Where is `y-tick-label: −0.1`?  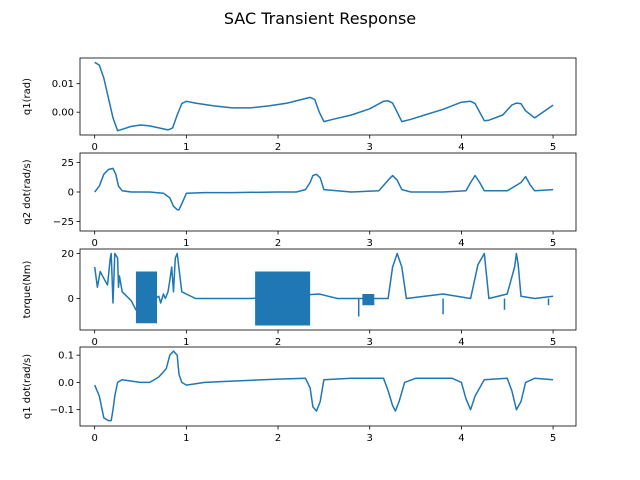 y-tick-label: −0.1 is located at coordinates (62, 410).